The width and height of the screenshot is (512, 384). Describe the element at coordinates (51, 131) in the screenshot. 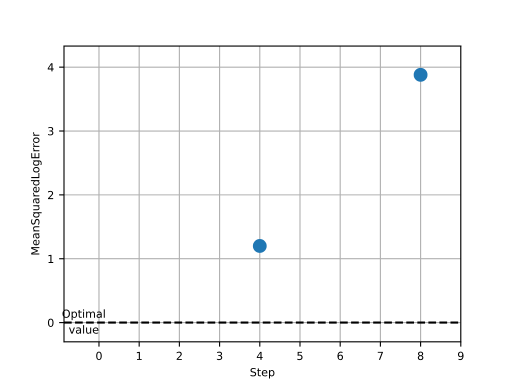

I see `y-tick-label: 3` at that location.